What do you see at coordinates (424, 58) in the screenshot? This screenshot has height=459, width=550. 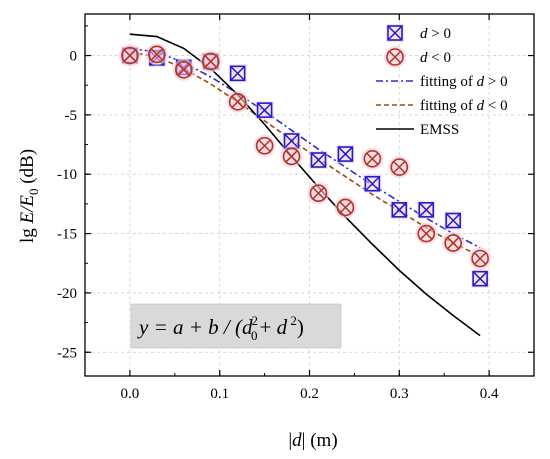 I see `legend-label-d-neg-var: d` at bounding box center [424, 58].